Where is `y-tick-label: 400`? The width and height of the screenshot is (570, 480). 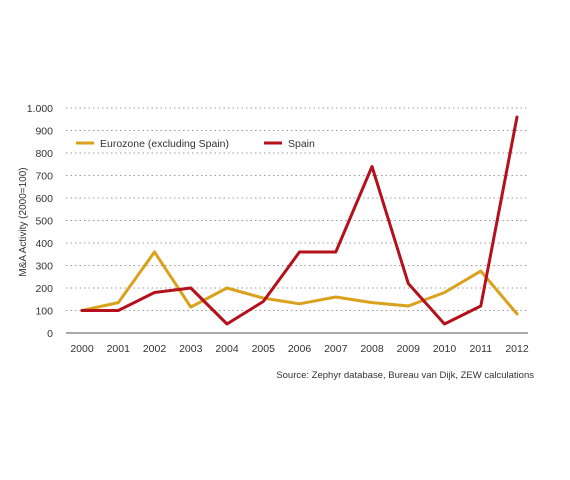 y-tick-label: 400 is located at coordinates (44, 244).